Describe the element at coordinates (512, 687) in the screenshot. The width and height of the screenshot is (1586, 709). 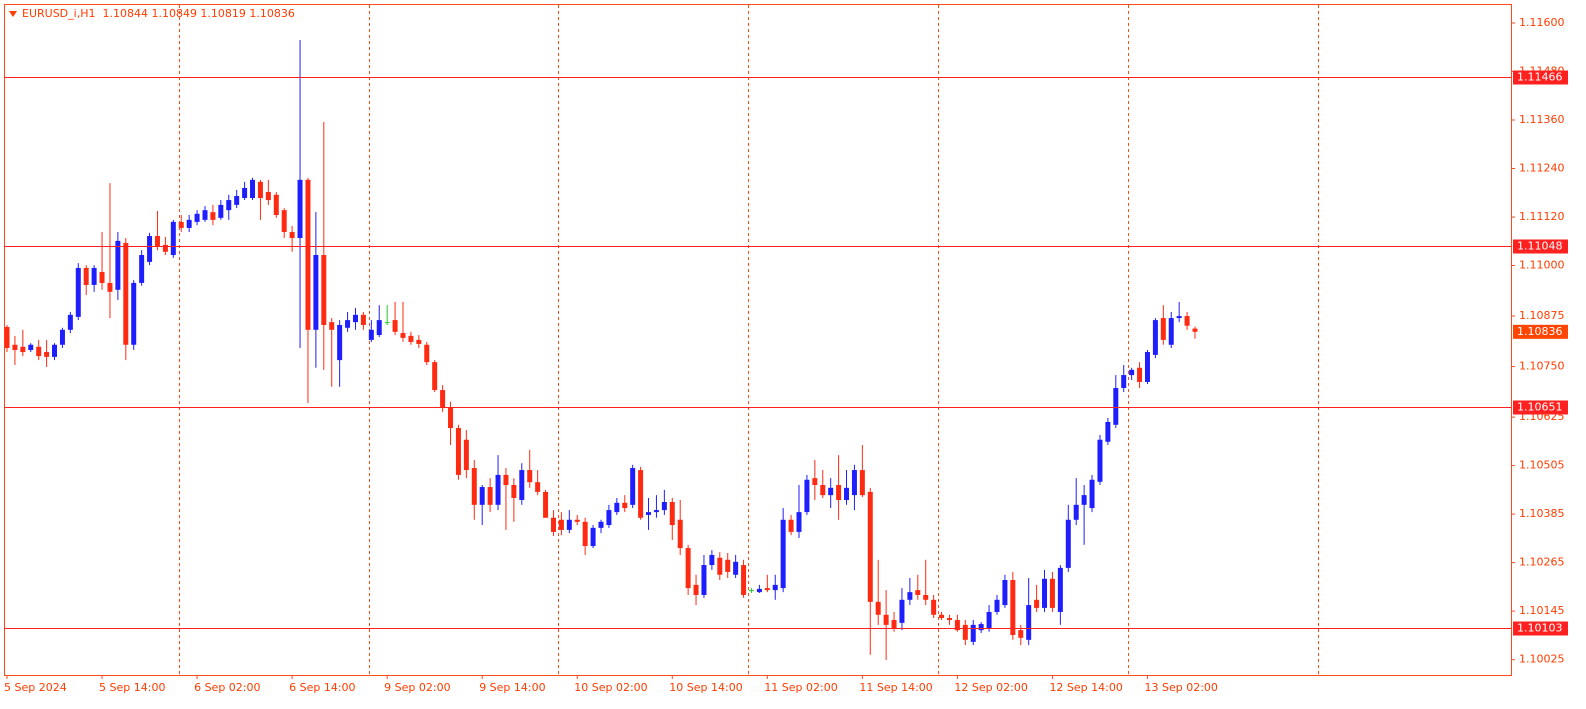
I see `x-tick-label: 9 Sep 14:00` at that location.